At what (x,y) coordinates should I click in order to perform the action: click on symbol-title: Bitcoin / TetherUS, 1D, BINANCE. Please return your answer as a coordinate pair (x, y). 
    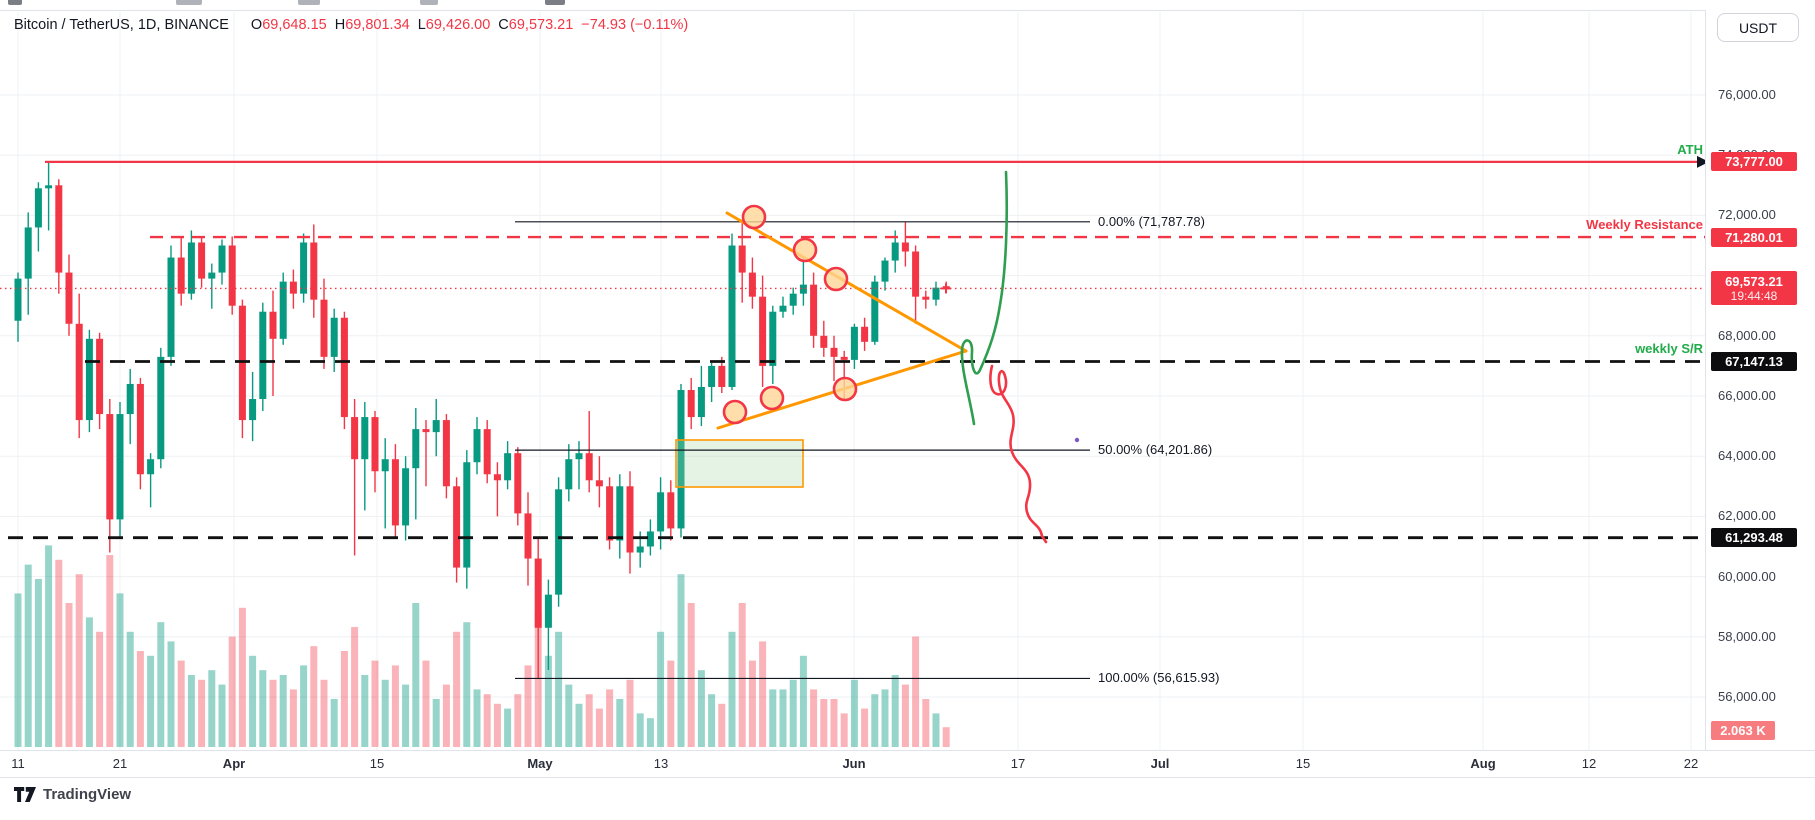
    Looking at the image, I should click on (121, 25).